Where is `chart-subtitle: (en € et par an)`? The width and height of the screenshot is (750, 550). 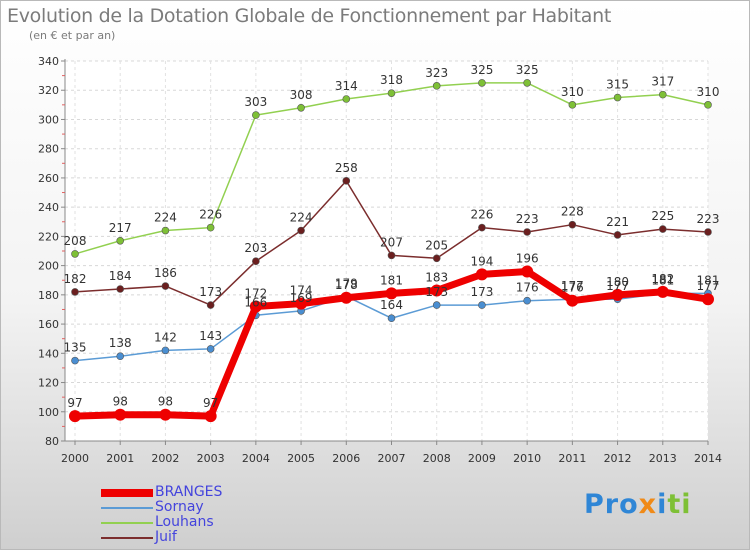
chart-subtitle: (en € et par an) is located at coordinates (72, 35).